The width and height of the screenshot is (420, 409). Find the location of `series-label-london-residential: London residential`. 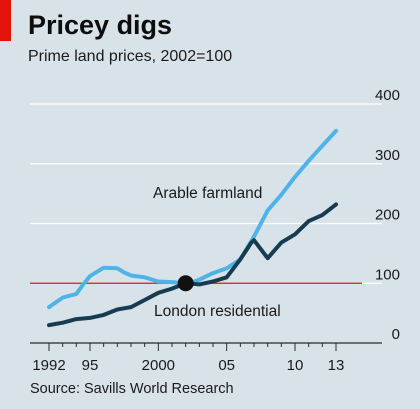

series-label-london-residential: London residential is located at coordinates (217, 311).